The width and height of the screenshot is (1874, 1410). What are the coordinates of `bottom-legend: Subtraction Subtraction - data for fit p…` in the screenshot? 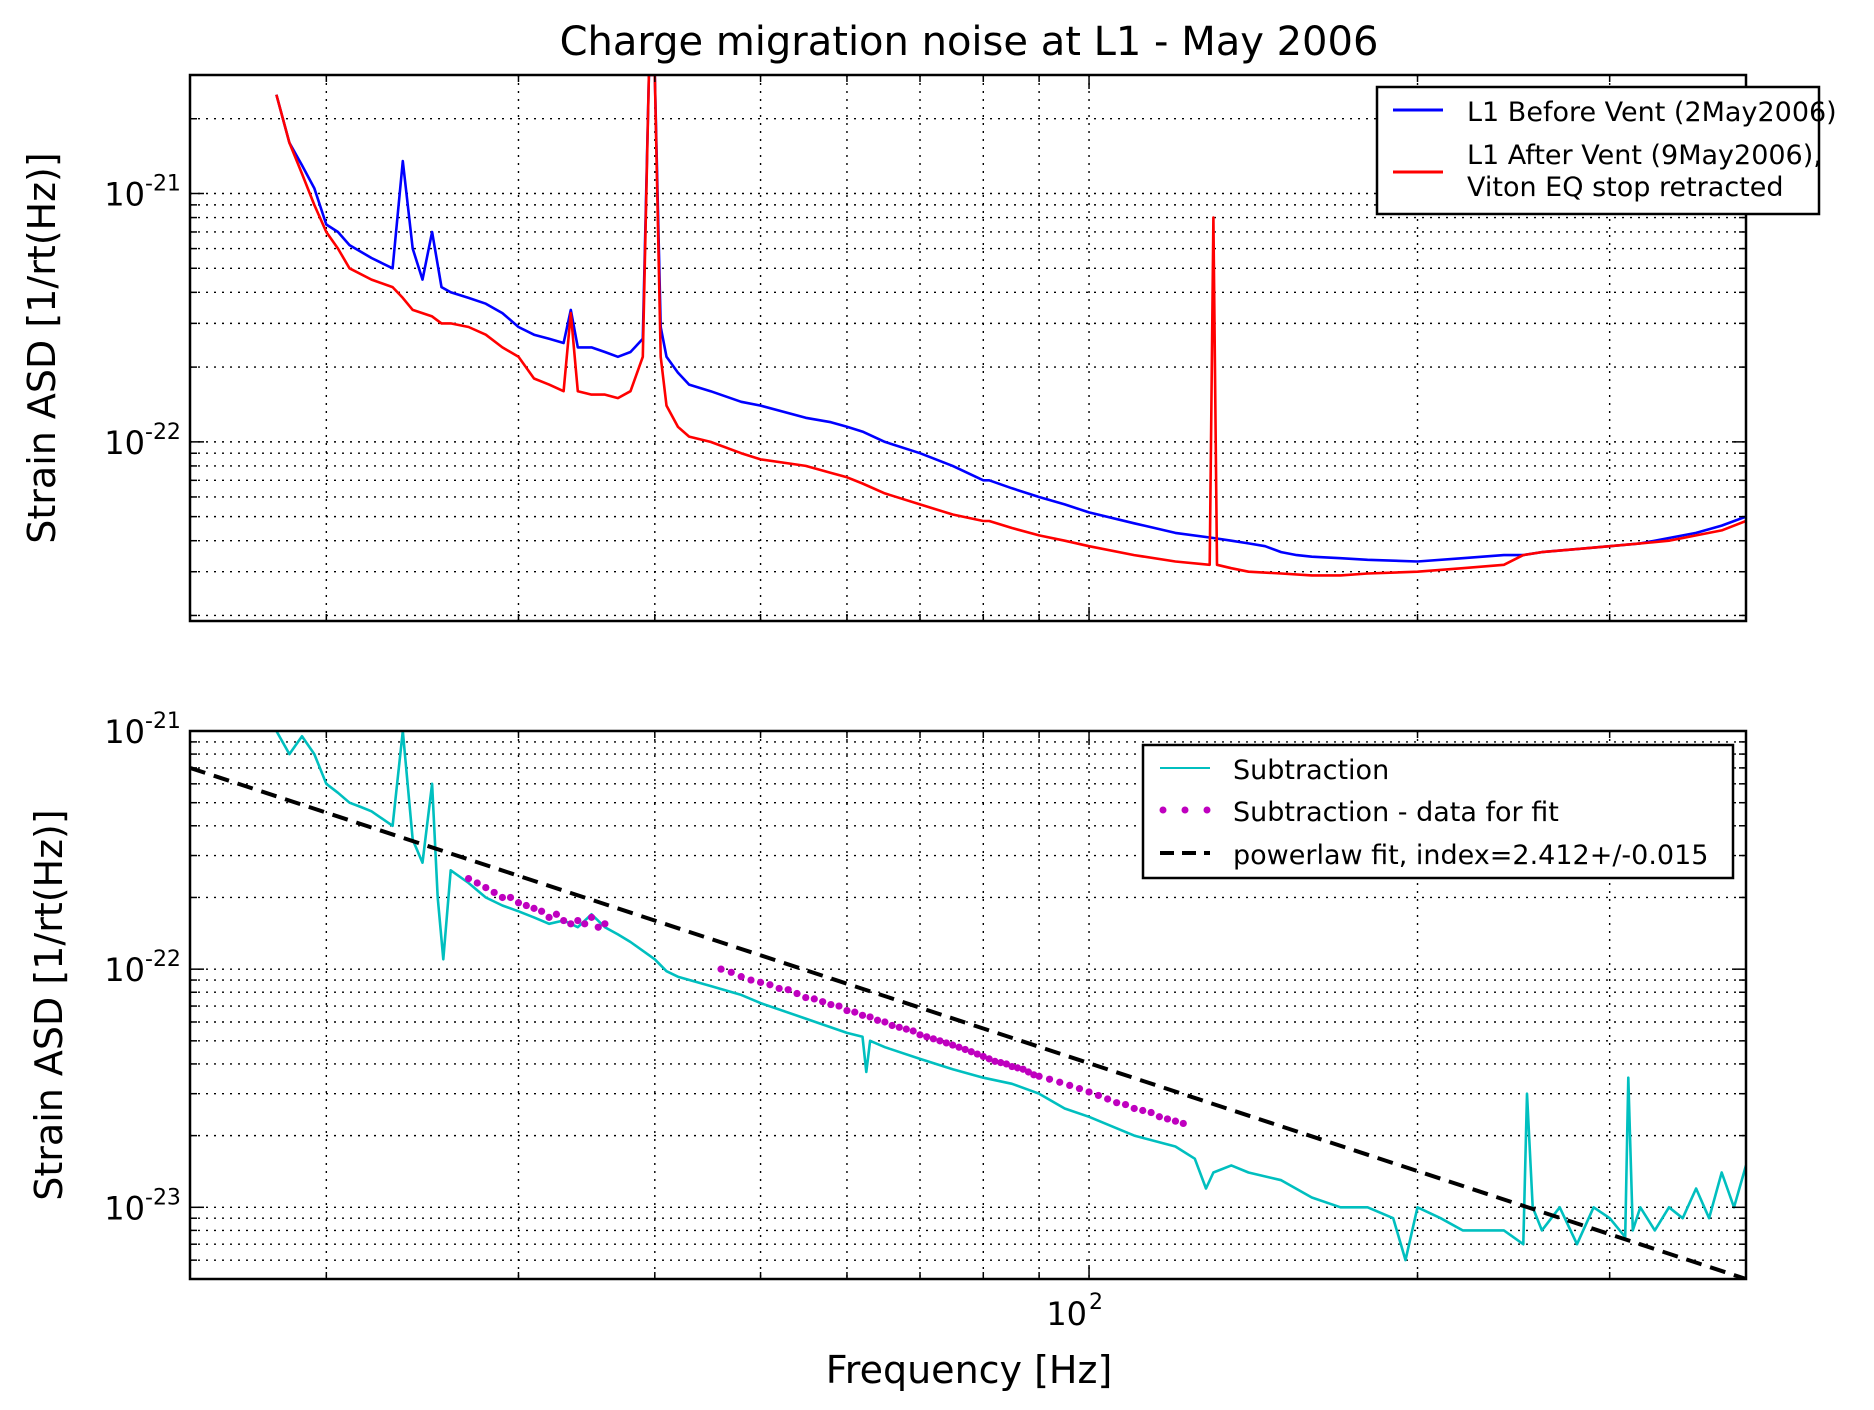 It's located at (1438, 811).